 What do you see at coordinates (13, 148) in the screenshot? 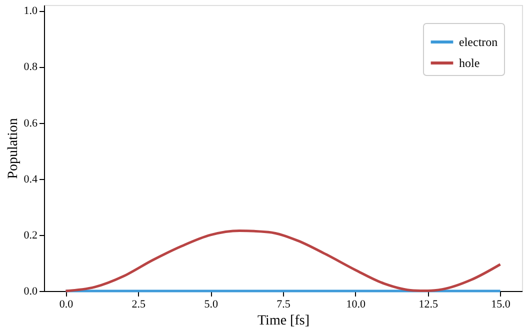
I see `y-axis-title: Population` at bounding box center [13, 148].